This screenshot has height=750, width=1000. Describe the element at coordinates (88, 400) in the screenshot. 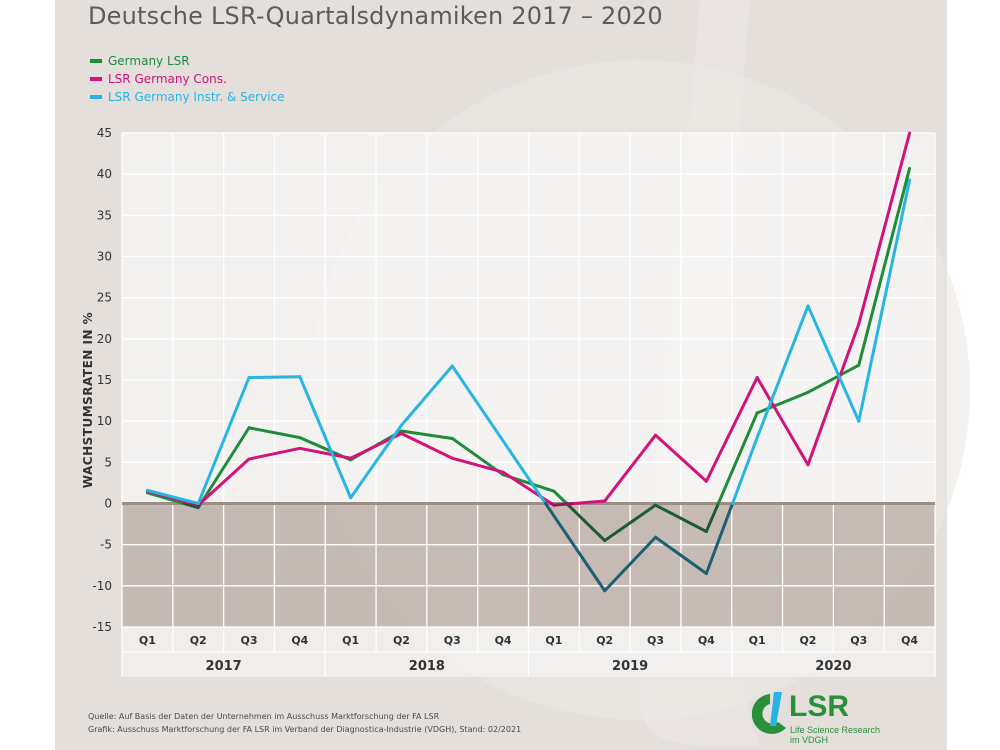

I see `y-axis-label: WACHSTUMSRATEN IN %` at that location.